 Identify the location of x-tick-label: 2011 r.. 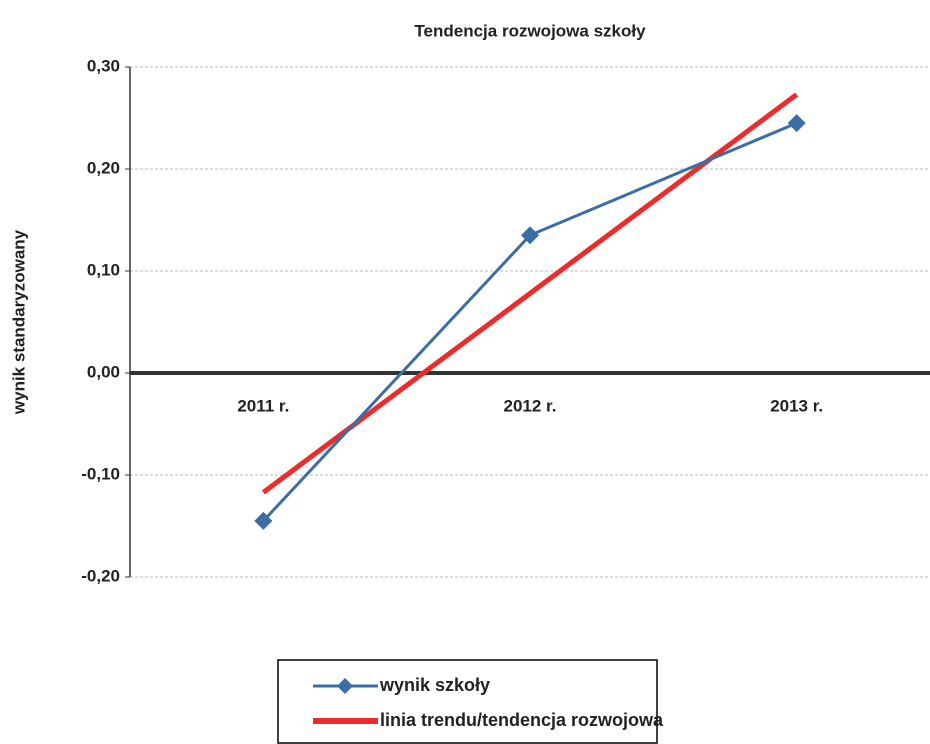
(263, 405).